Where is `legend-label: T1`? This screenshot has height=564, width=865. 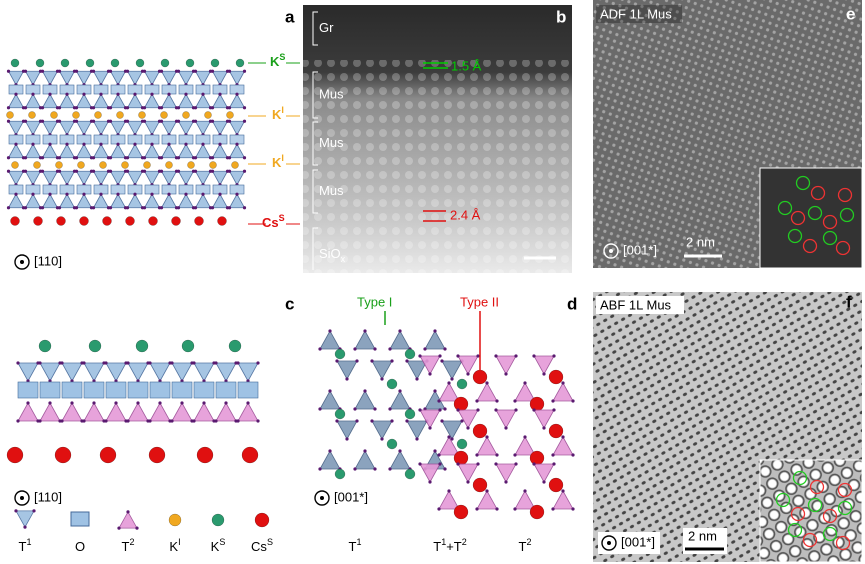
legend-label: T1 is located at coordinates (25, 545).